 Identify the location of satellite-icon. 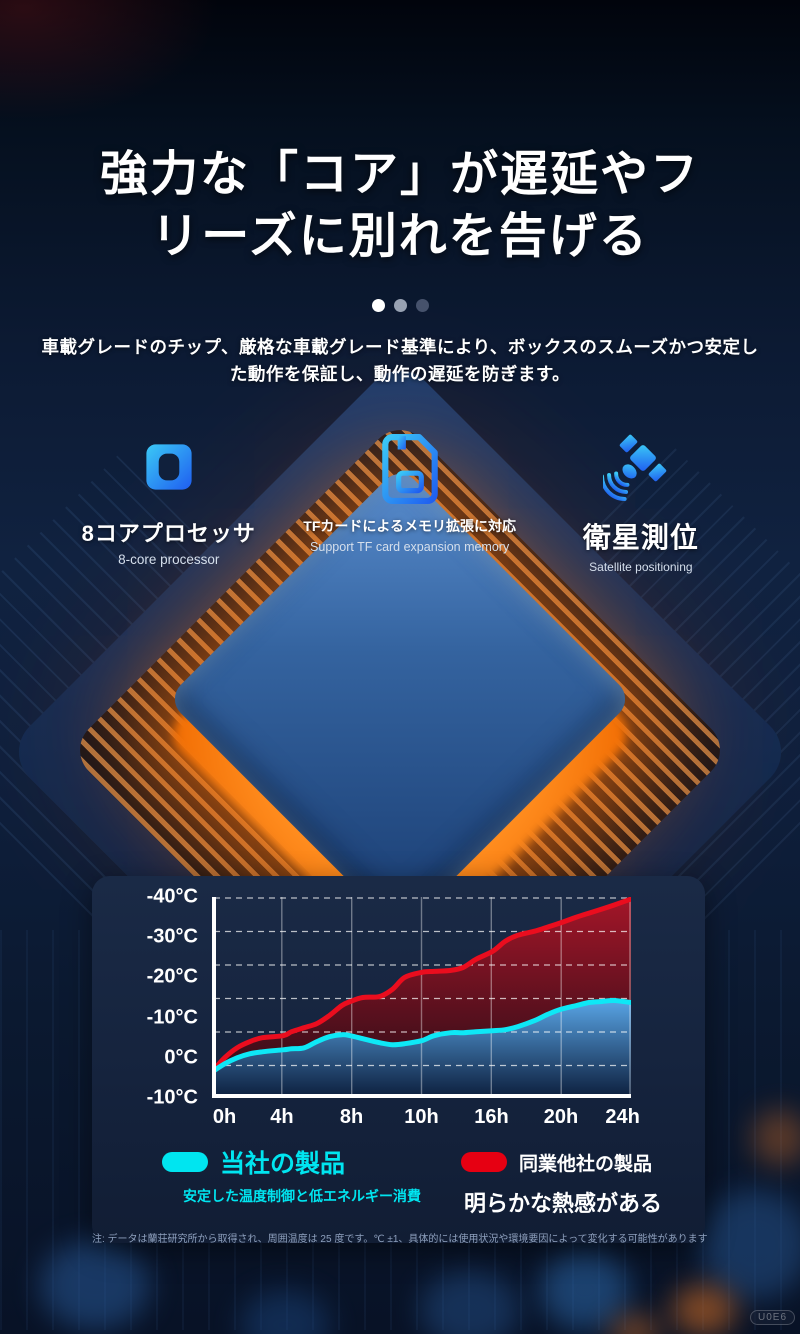
(640, 462).